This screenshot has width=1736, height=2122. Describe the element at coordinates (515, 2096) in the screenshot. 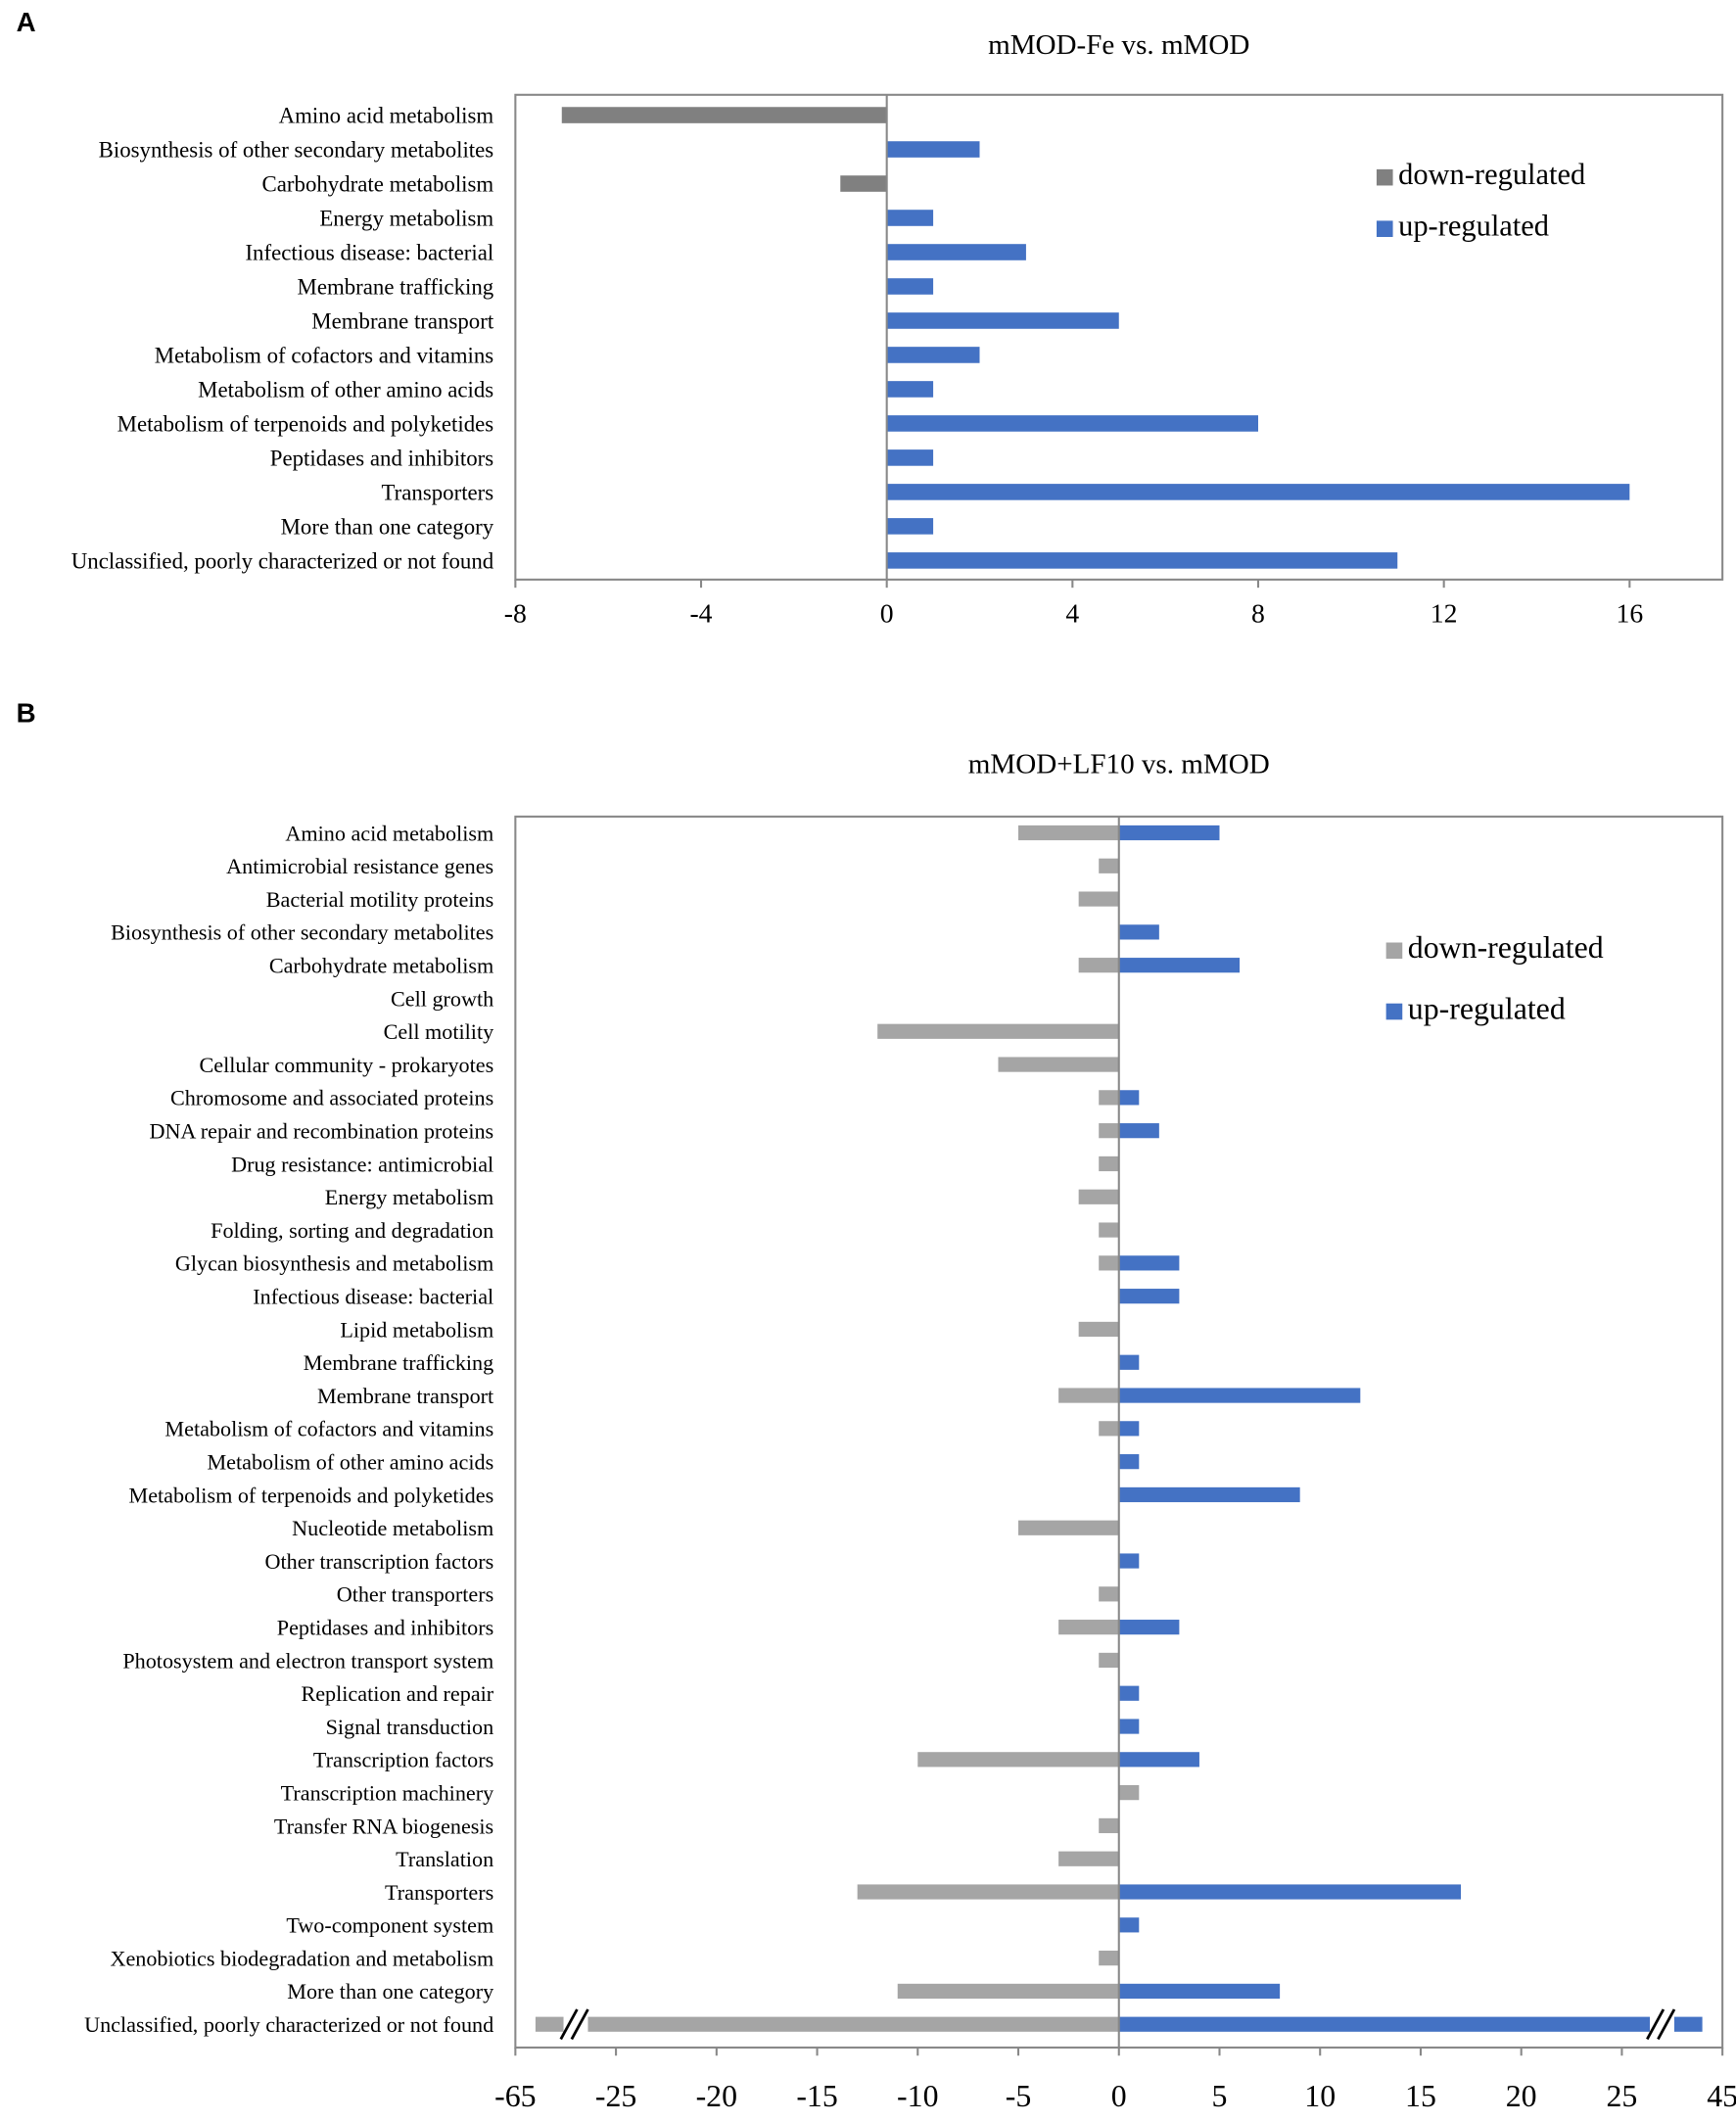

I see `x-tick-label: -65` at that location.